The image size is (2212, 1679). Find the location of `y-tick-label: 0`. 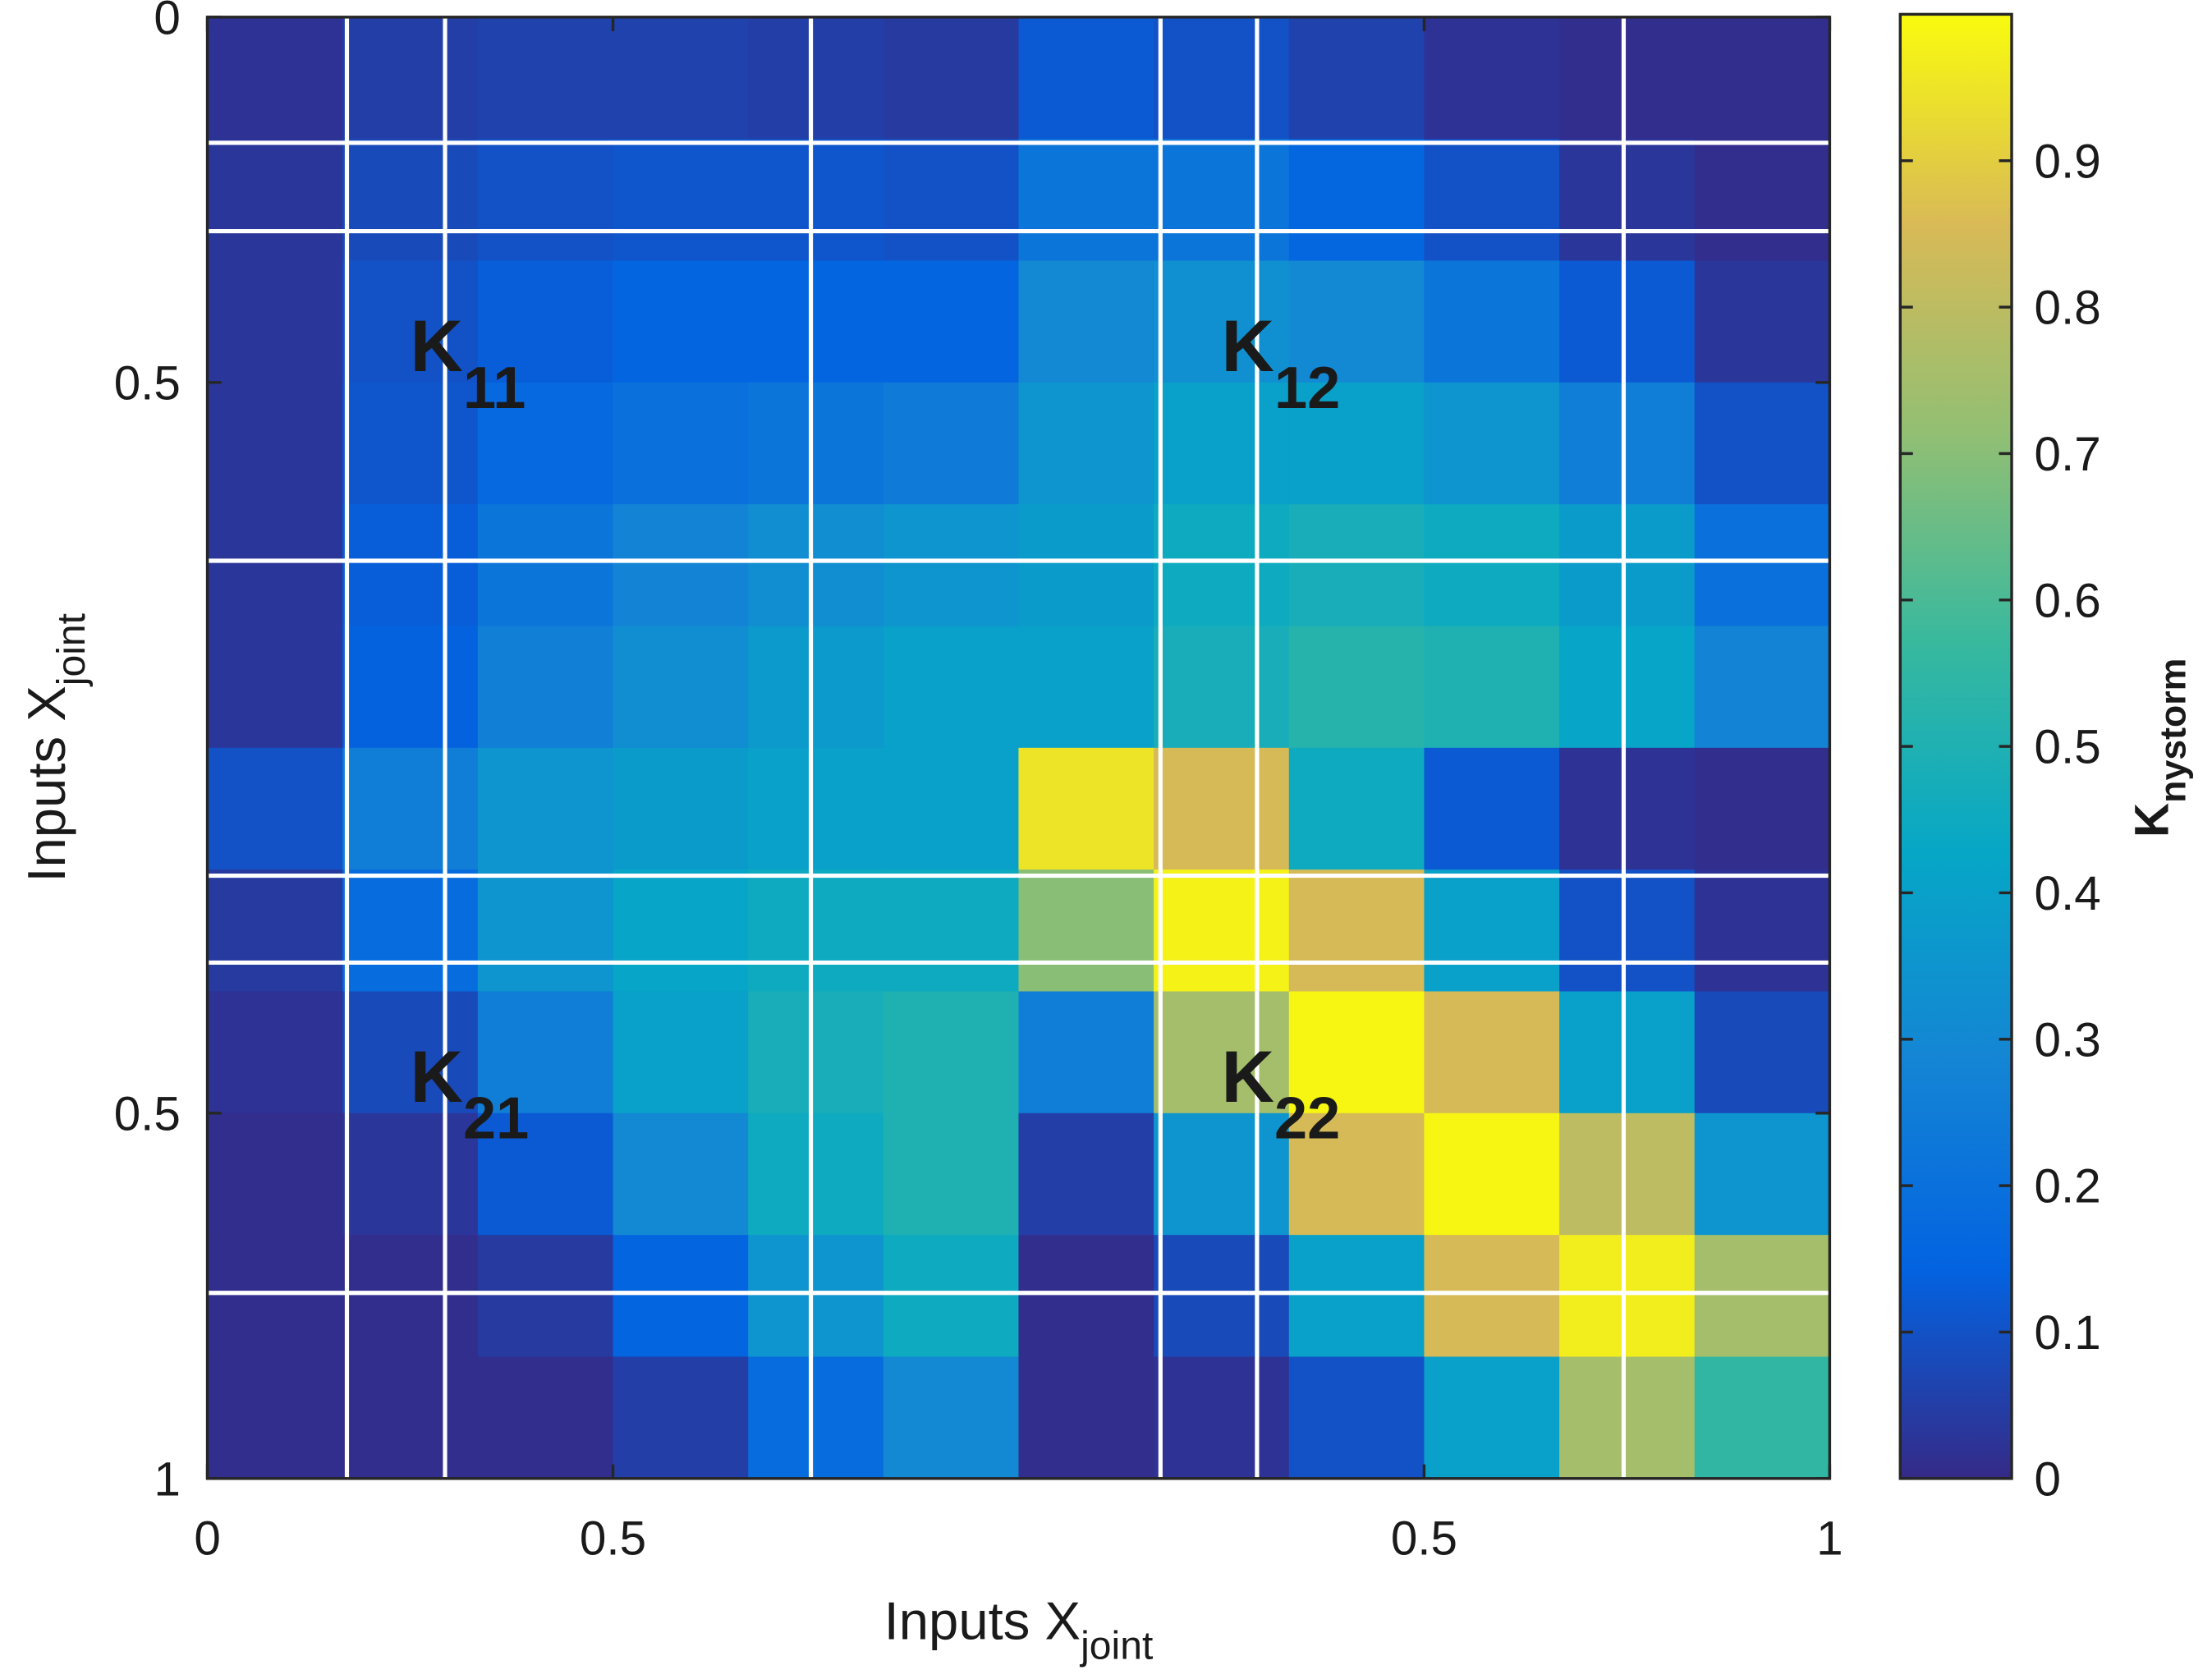

y-tick-label: 0 is located at coordinates (167, 22).